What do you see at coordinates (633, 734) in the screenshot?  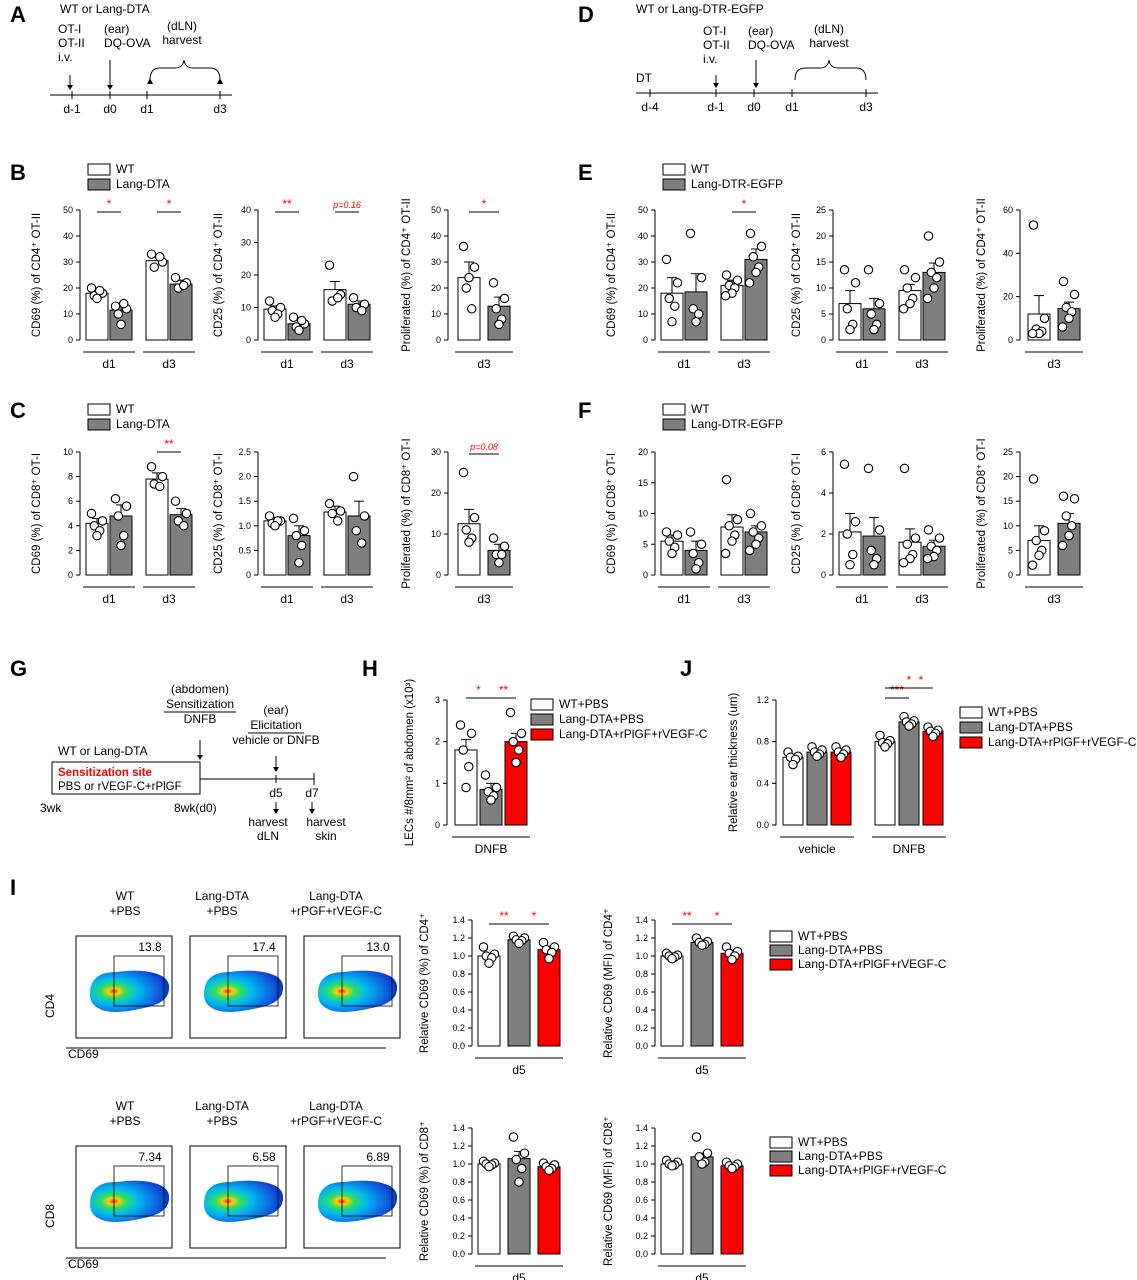 I see `legend-label: Lang-DTA+rPlGF+rVEGF-C` at bounding box center [633, 734].